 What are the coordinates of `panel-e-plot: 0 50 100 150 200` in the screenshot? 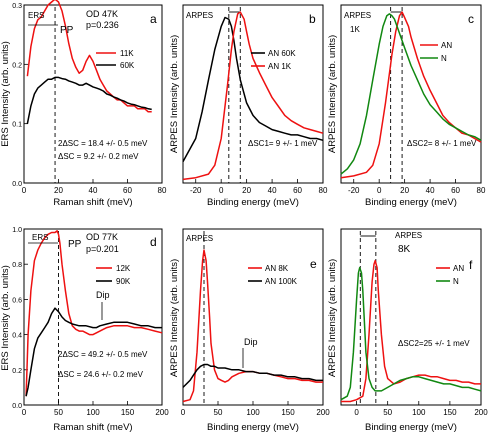 It's located at (255, 324).